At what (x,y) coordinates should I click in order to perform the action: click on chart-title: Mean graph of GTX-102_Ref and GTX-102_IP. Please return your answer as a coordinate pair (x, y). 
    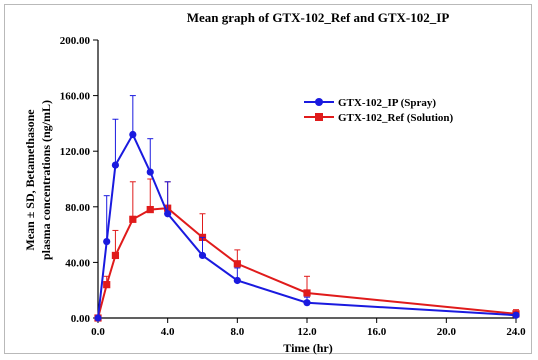
    Looking at the image, I should click on (318, 17).